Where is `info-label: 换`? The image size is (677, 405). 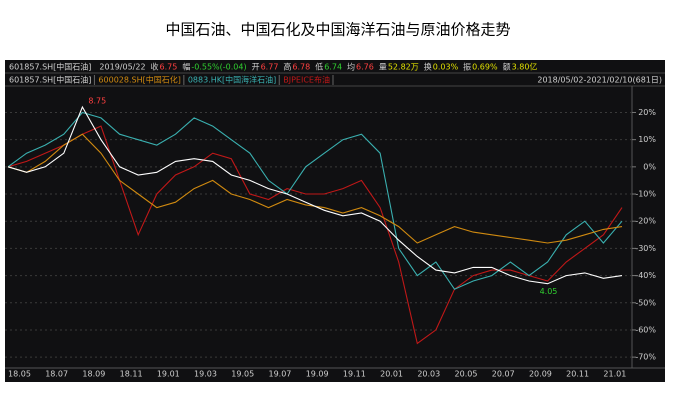
info-label: 换 is located at coordinates (428, 67).